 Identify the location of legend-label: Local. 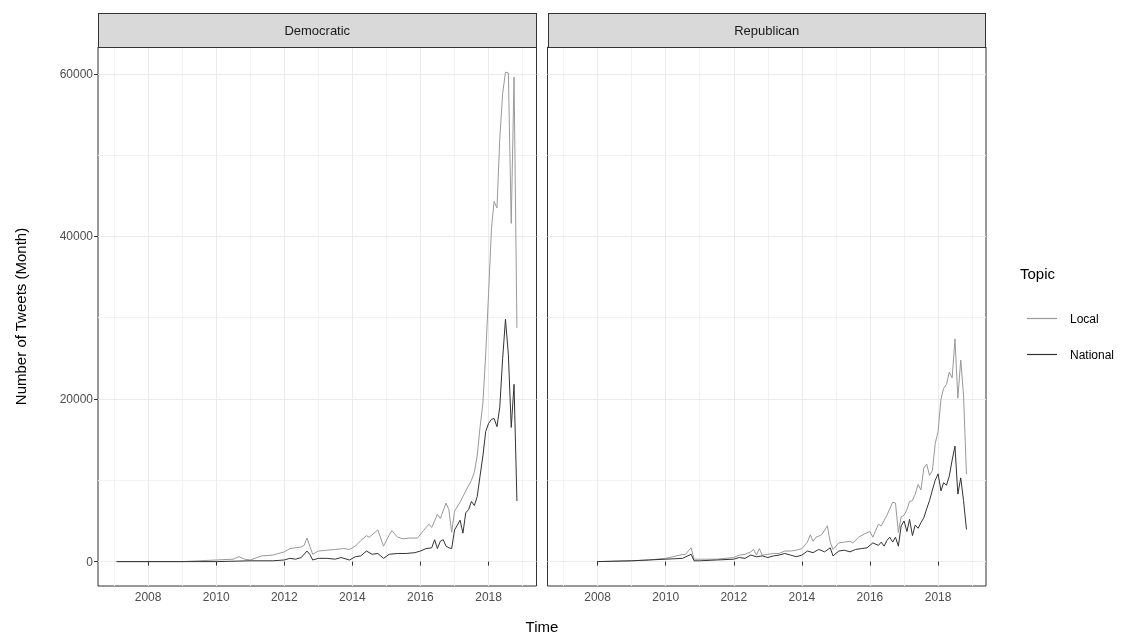
(1084, 318).